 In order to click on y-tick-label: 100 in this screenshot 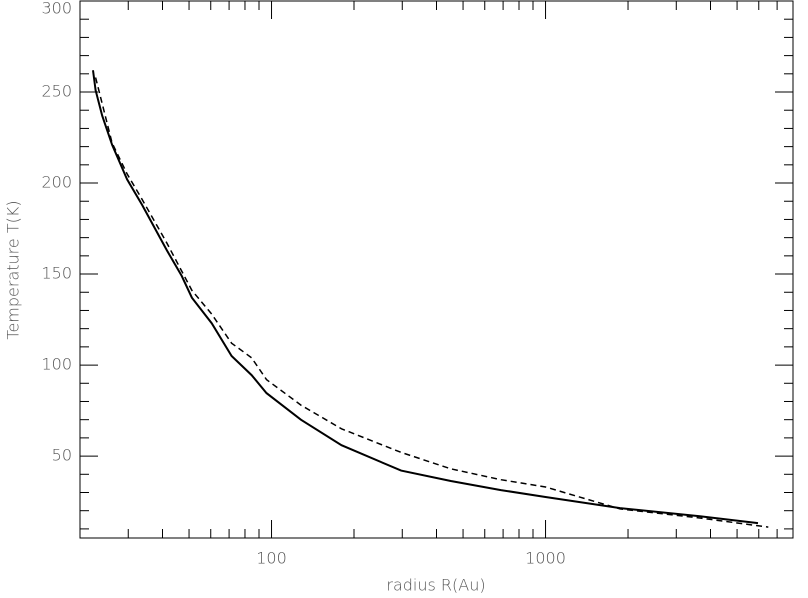, I will do `click(56, 364)`.